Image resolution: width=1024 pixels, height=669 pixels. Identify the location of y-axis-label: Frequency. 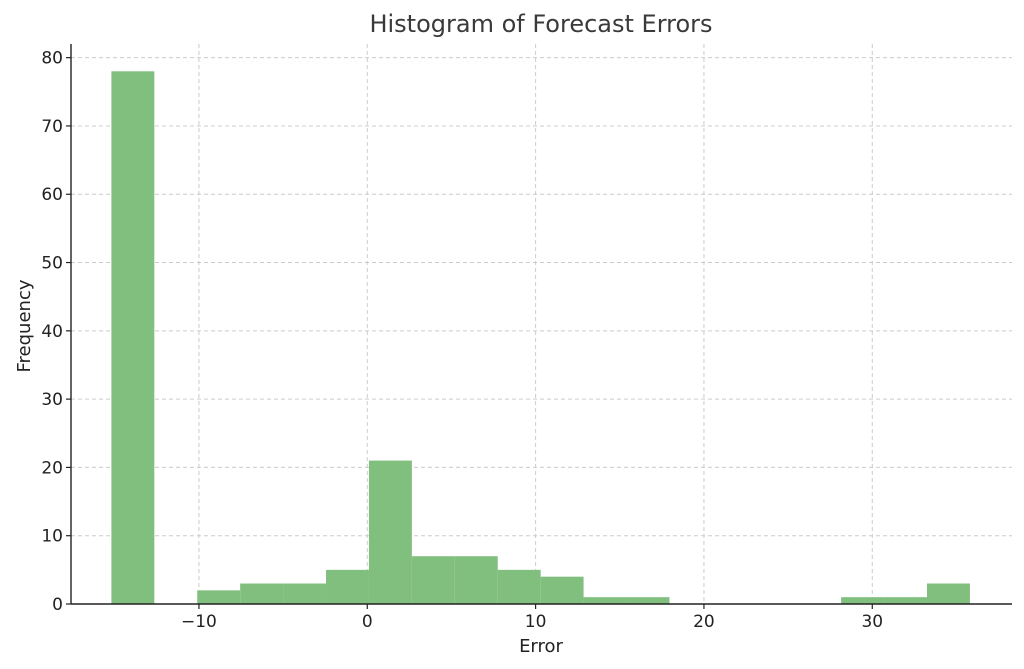
(24, 325).